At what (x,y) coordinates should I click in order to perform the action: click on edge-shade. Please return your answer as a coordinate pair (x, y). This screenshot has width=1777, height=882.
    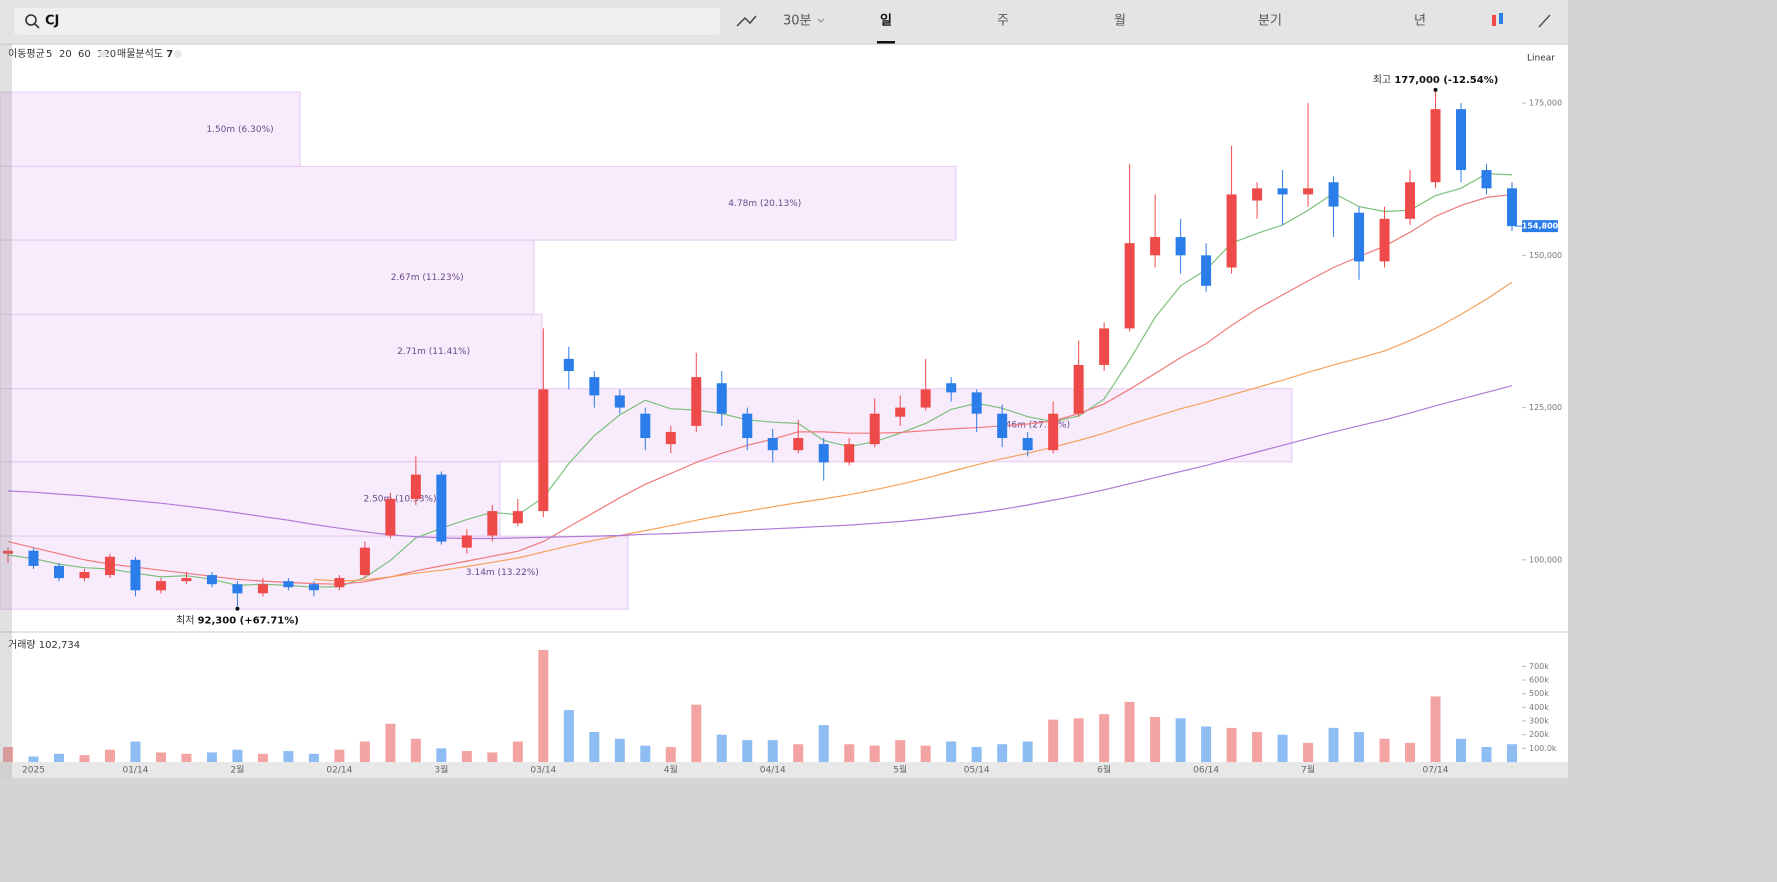
    Looking at the image, I should click on (6, 411).